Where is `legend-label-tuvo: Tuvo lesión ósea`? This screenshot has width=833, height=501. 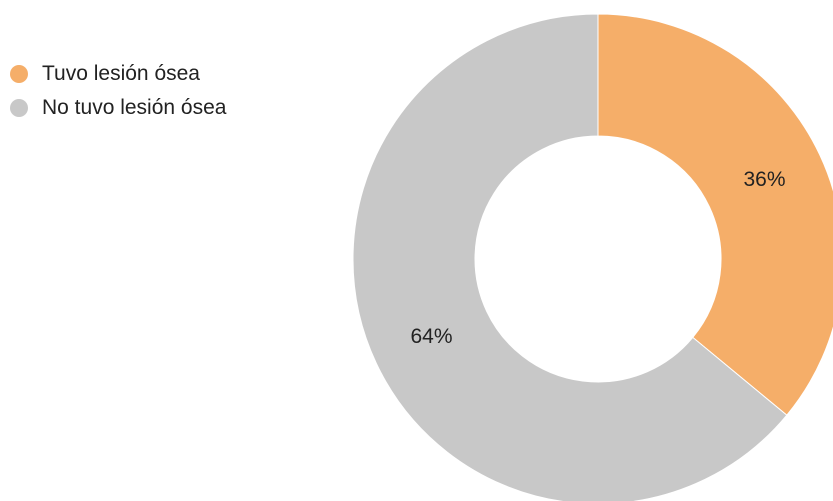
legend-label-tuvo: Tuvo lesión ósea is located at coordinates (121, 73).